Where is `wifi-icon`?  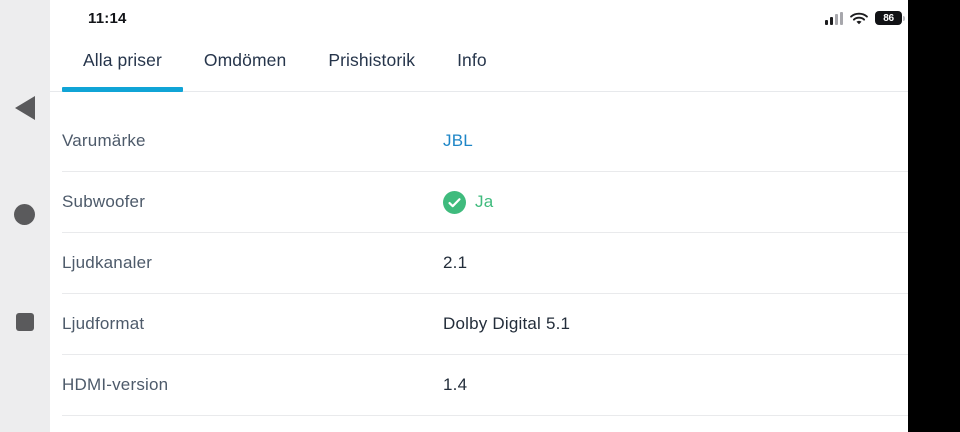 wifi-icon is located at coordinates (859, 18).